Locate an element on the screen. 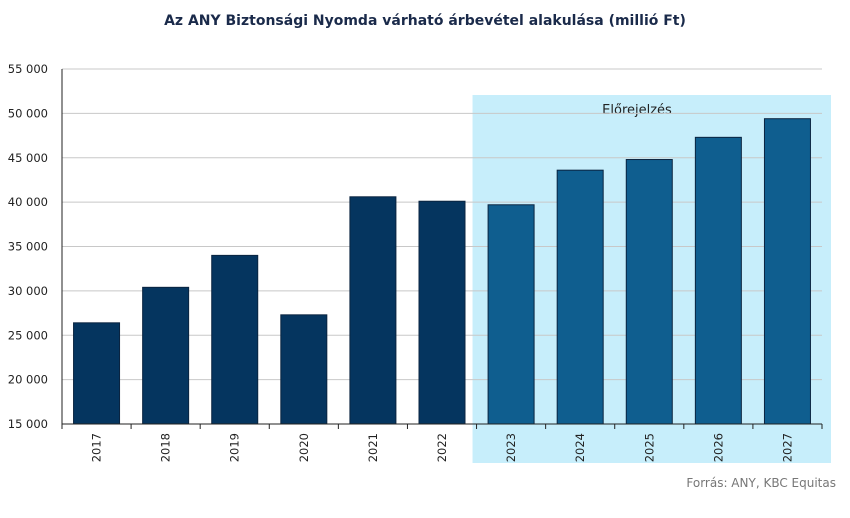 The image size is (850, 518). bar-2023 is located at coordinates (511, 314).